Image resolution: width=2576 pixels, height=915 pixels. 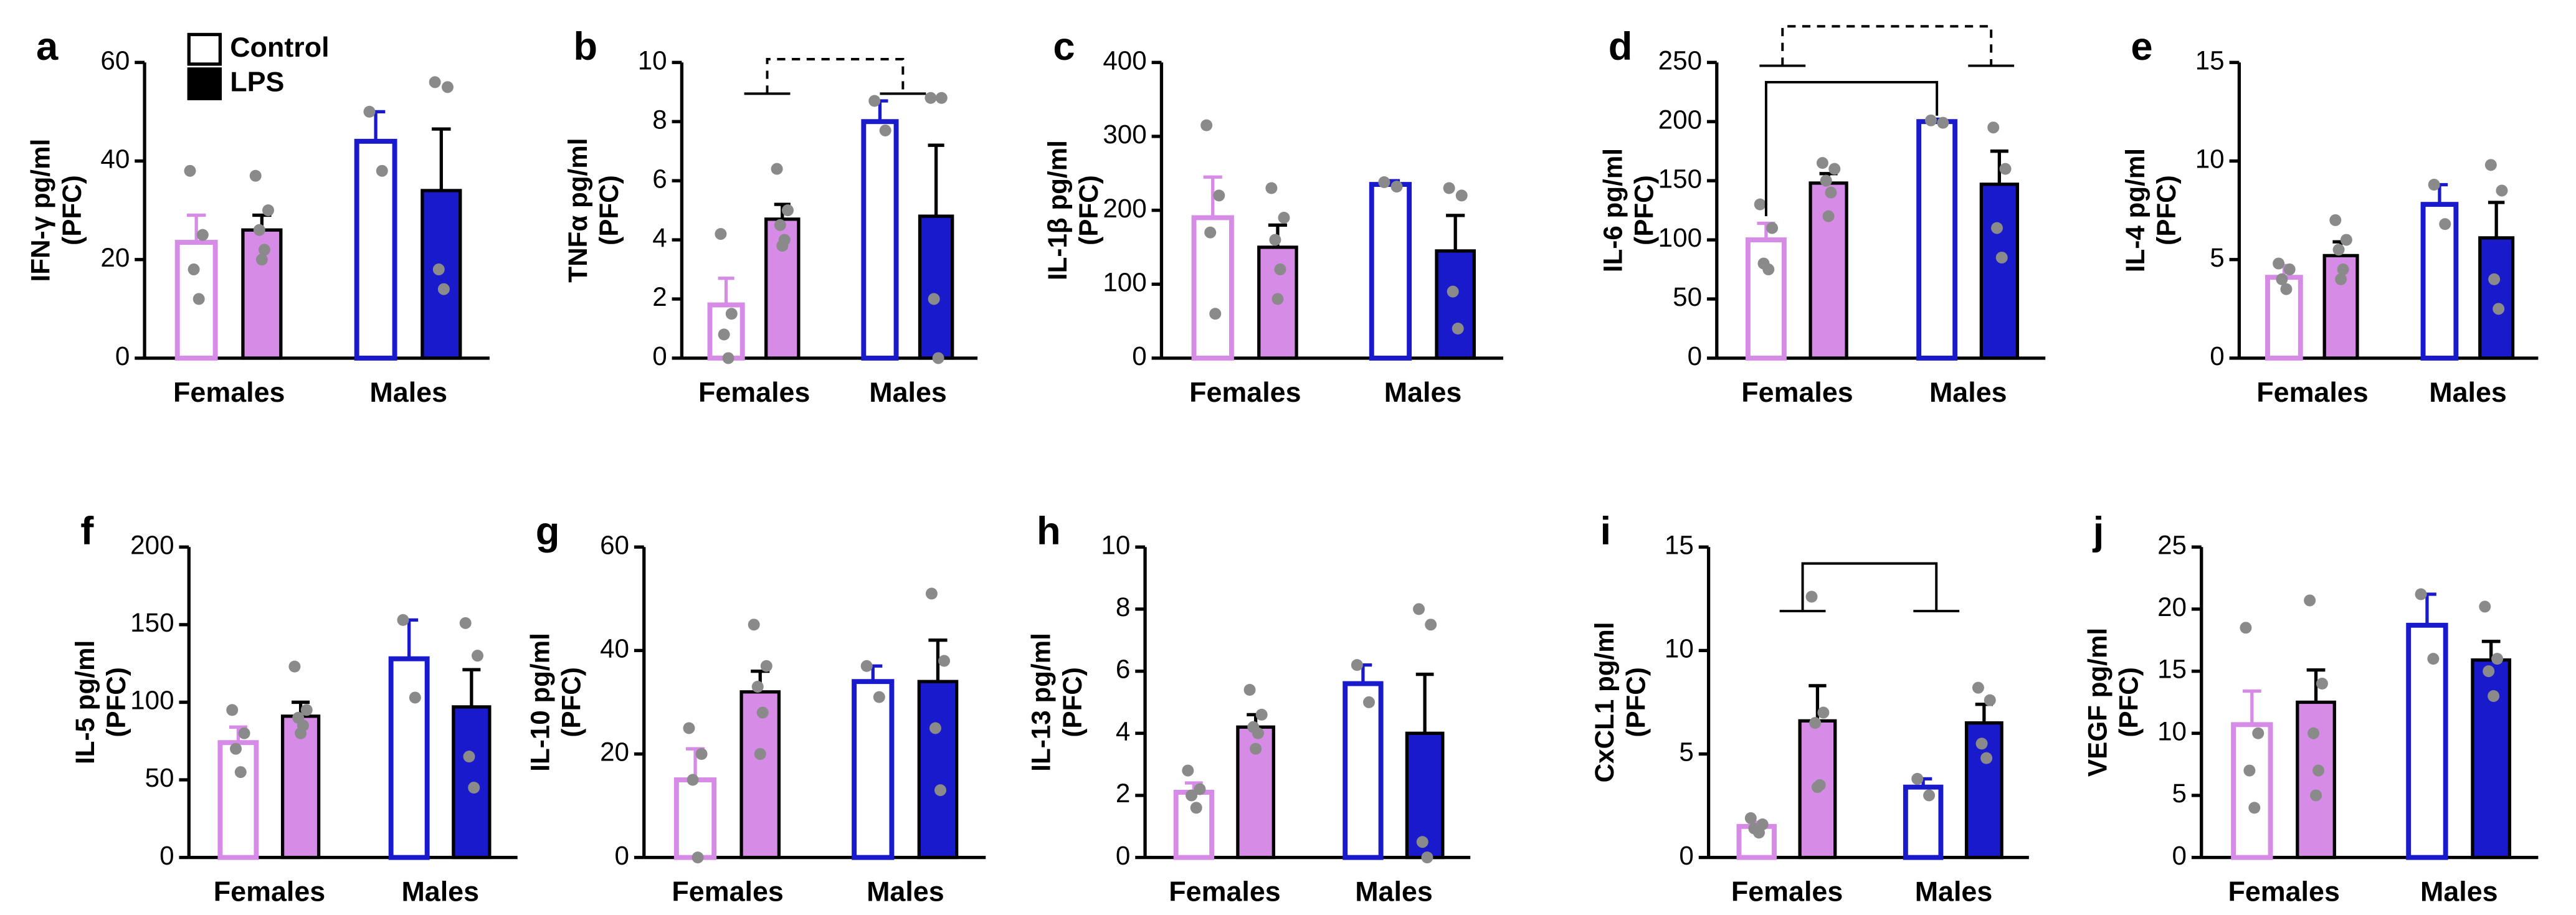 What do you see at coordinates (659, 296) in the screenshot?
I see `y-tick-label: 2` at bounding box center [659, 296].